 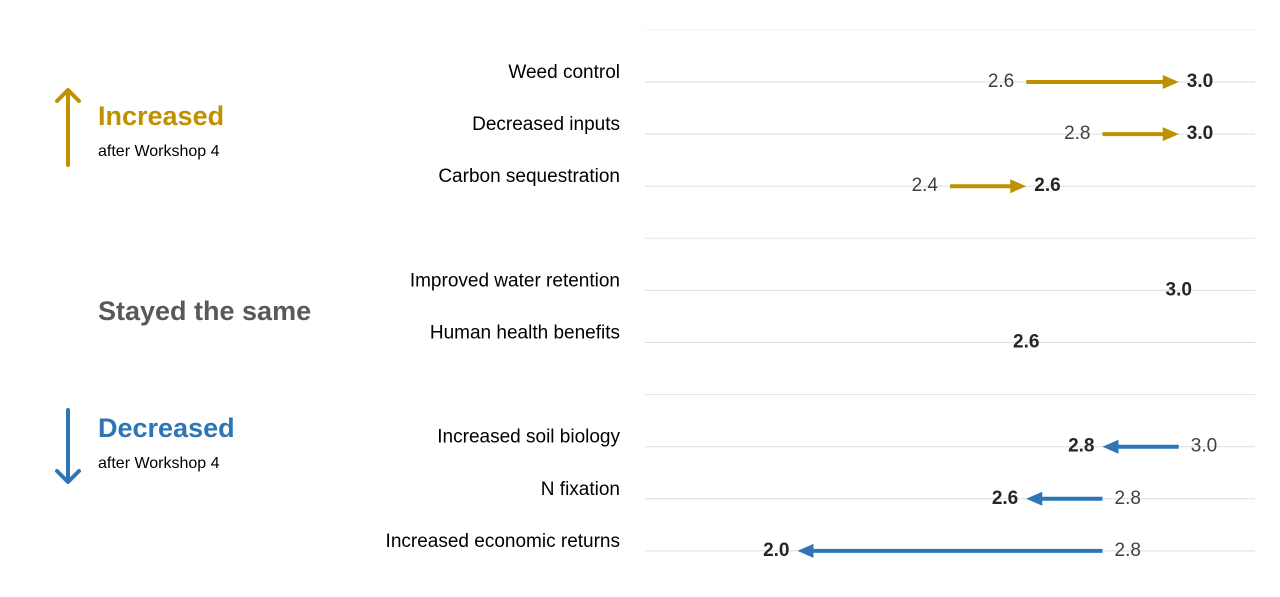 What do you see at coordinates (776, 550) in the screenshot?
I see `after-label: 2.0` at bounding box center [776, 550].